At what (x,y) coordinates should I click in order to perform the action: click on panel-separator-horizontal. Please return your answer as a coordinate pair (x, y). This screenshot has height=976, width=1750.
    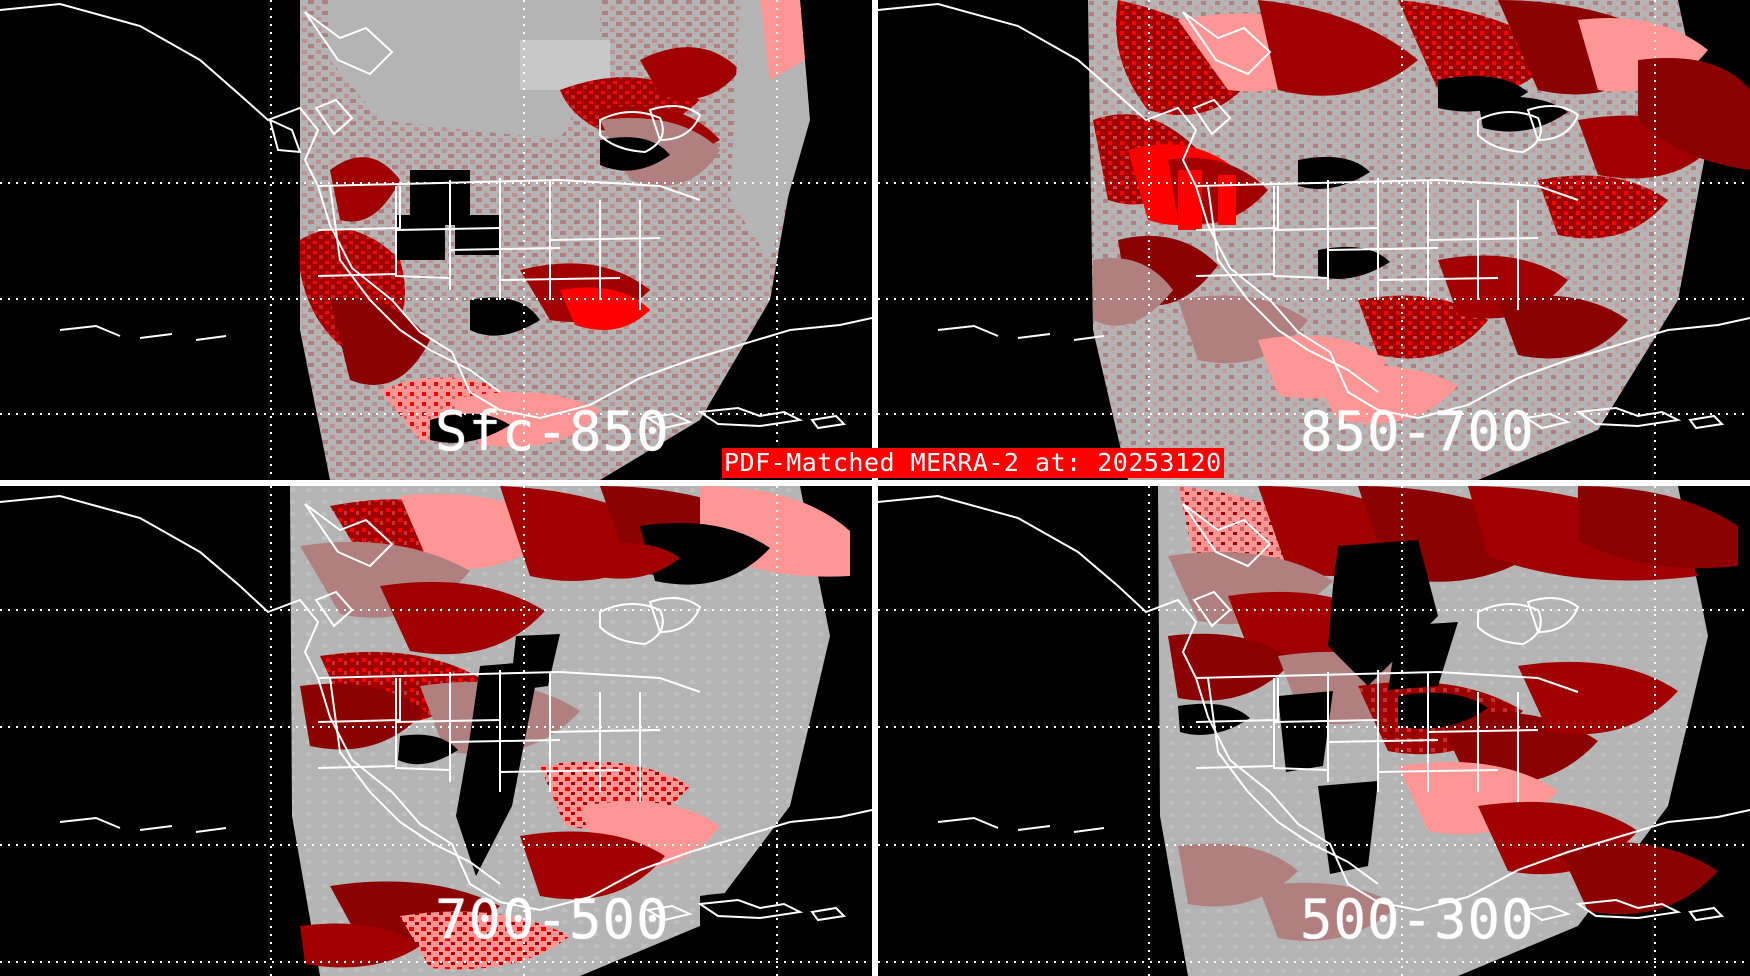
    Looking at the image, I should click on (875, 483).